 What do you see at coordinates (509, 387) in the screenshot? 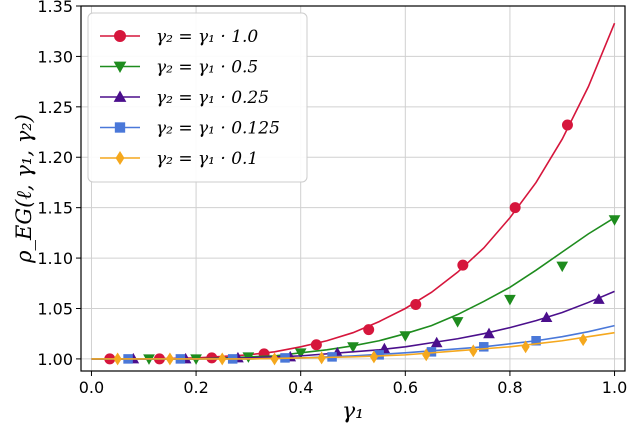
I see `x-tick-label: 0.8` at bounding box center [509, 387].